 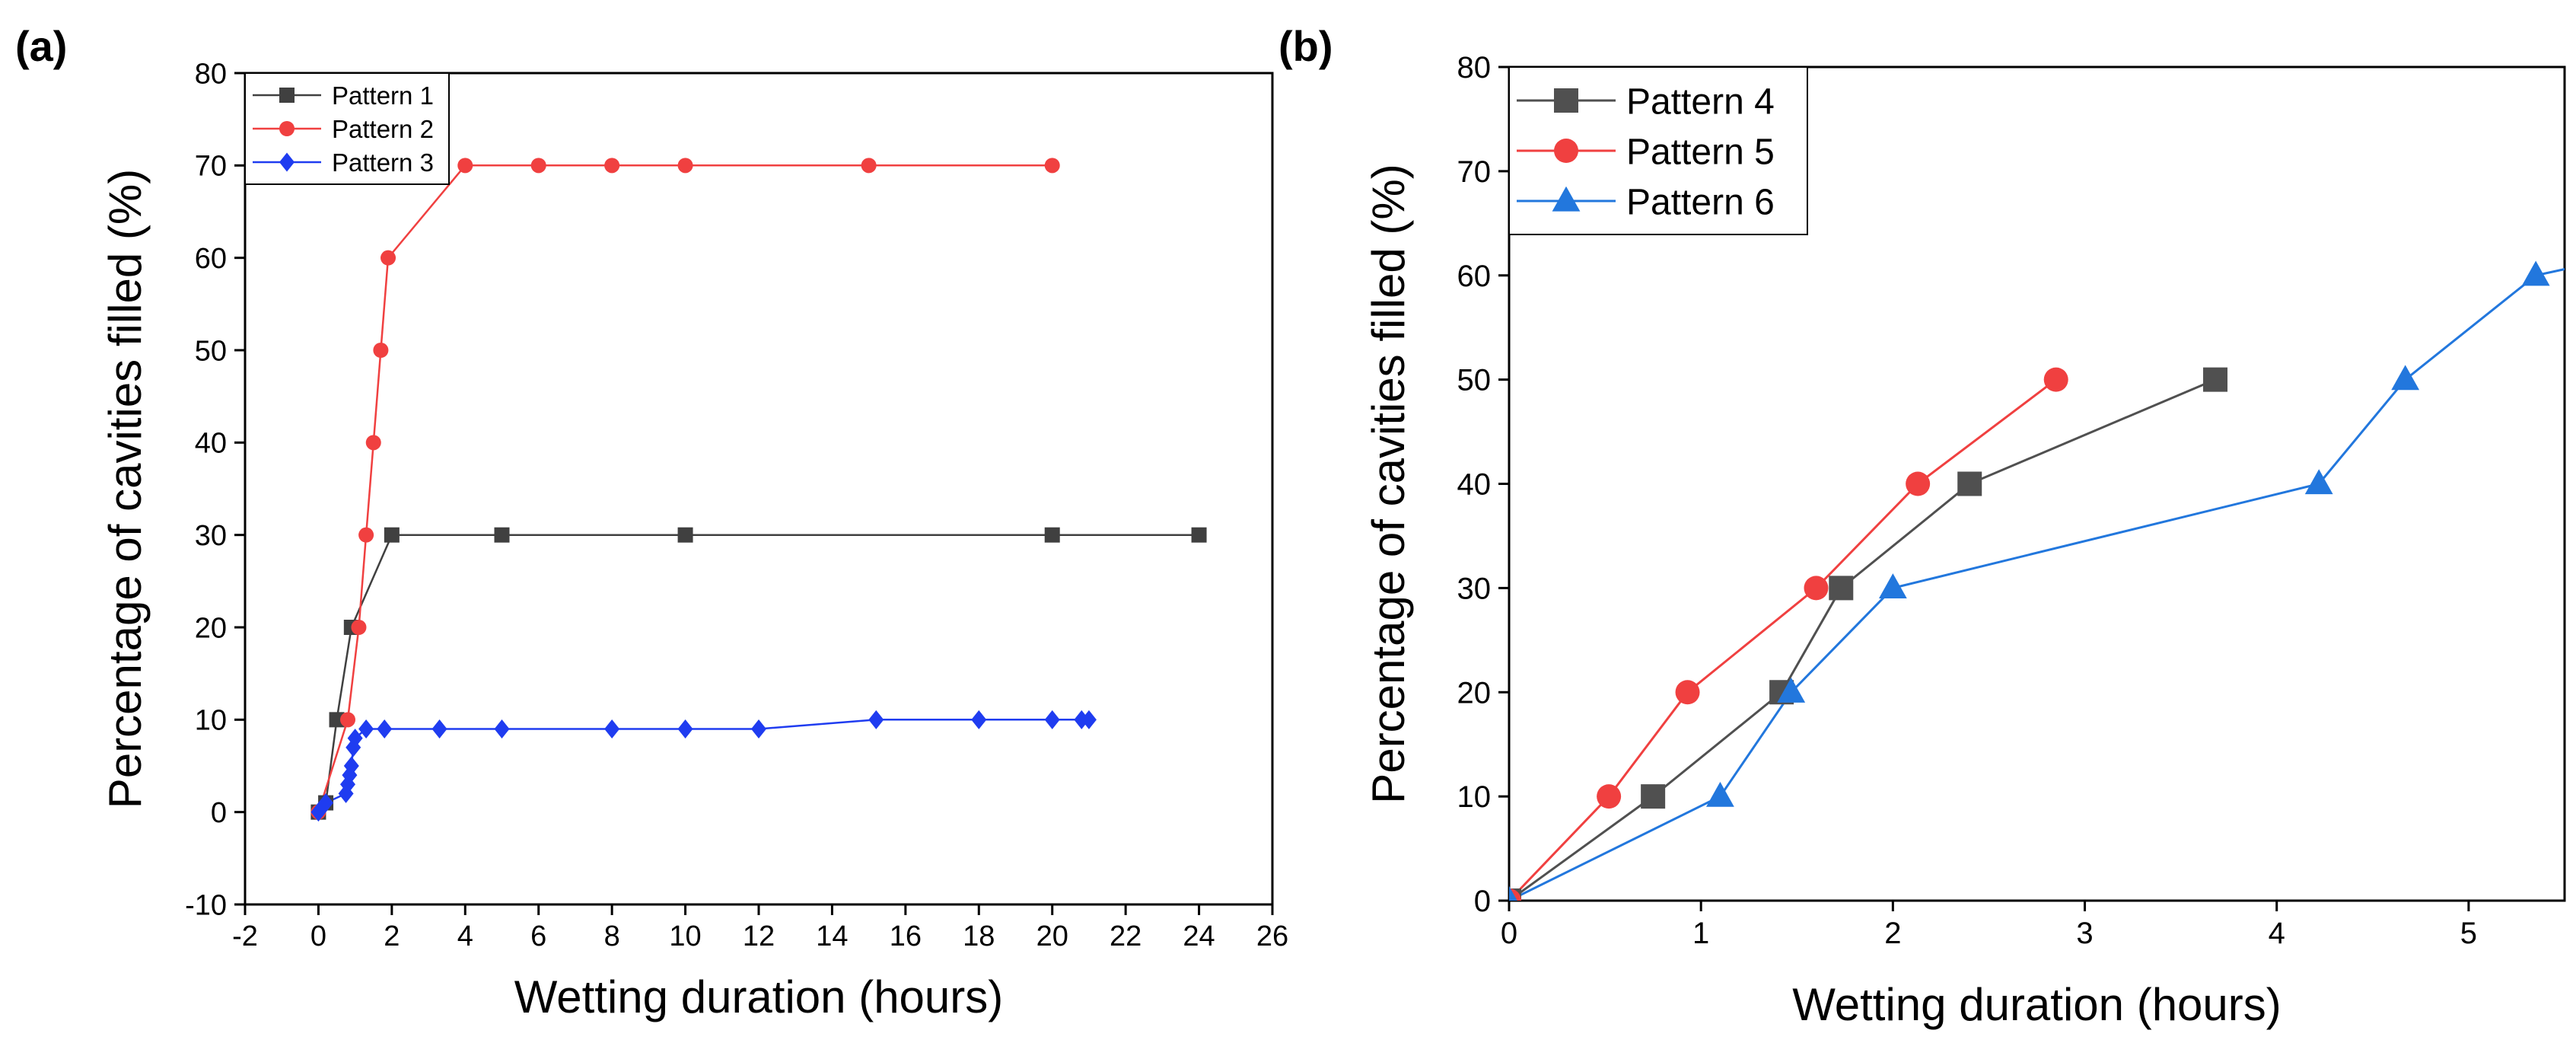 I want to click on x-tick-label: 22, so click(x=1126, y=936).